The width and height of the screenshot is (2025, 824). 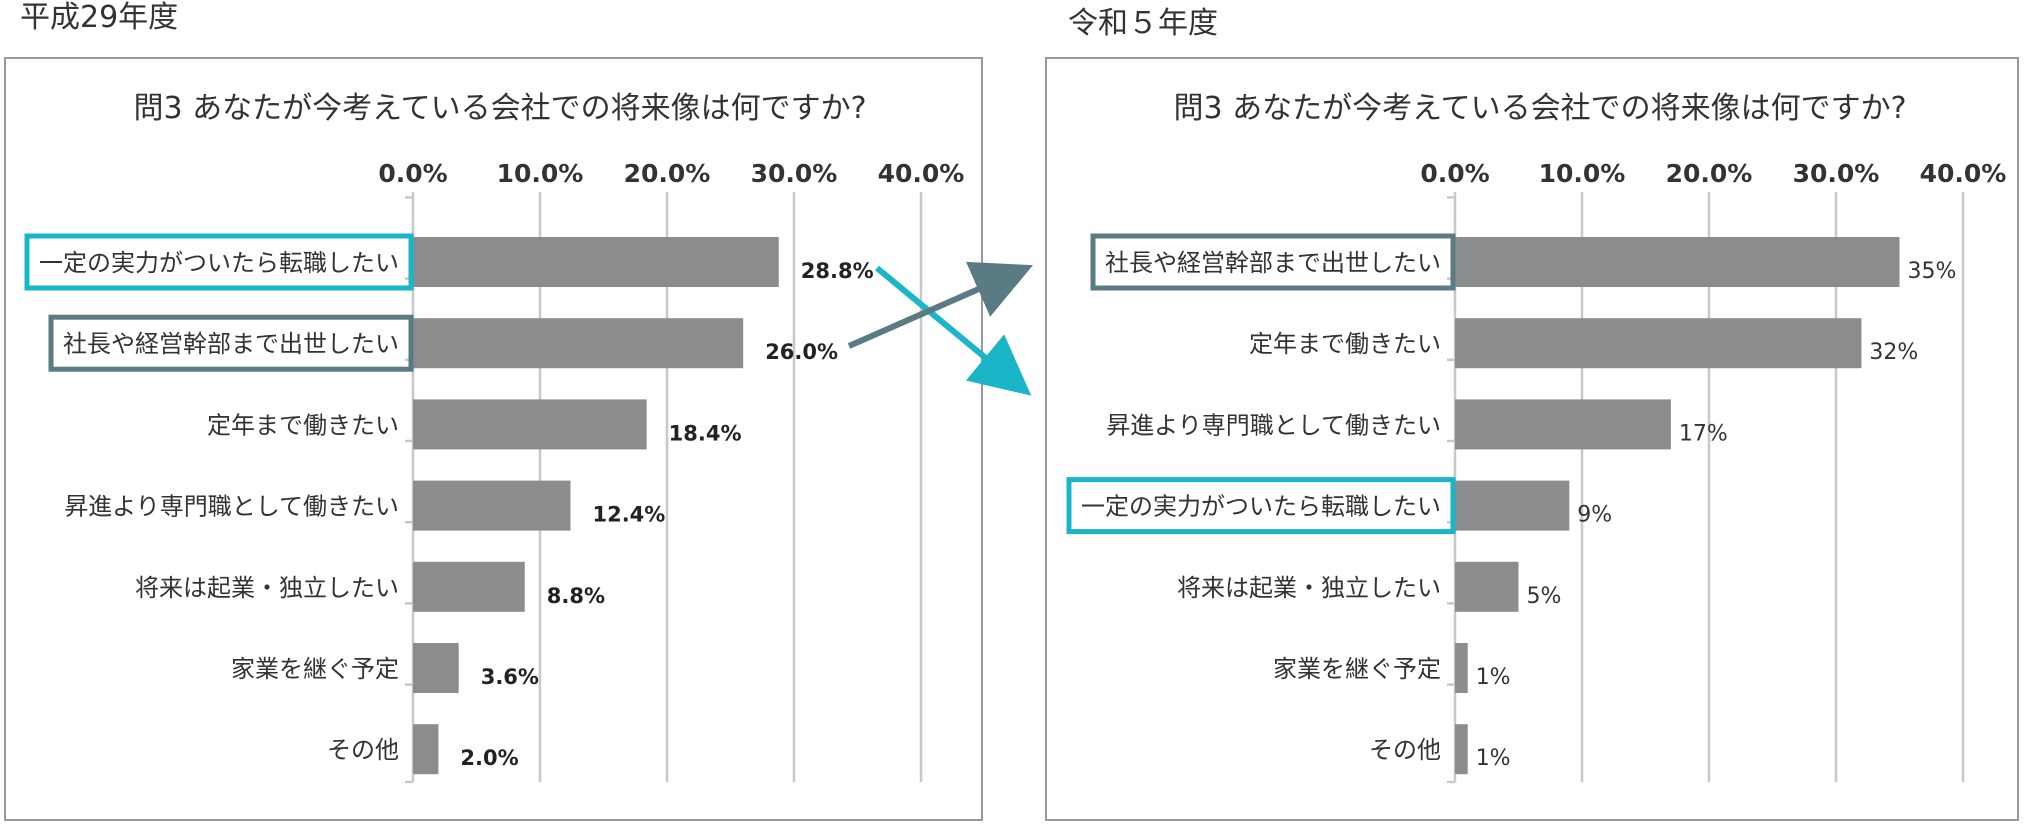 I want to click on value-label: 9%, so click(x=1594, y=515).